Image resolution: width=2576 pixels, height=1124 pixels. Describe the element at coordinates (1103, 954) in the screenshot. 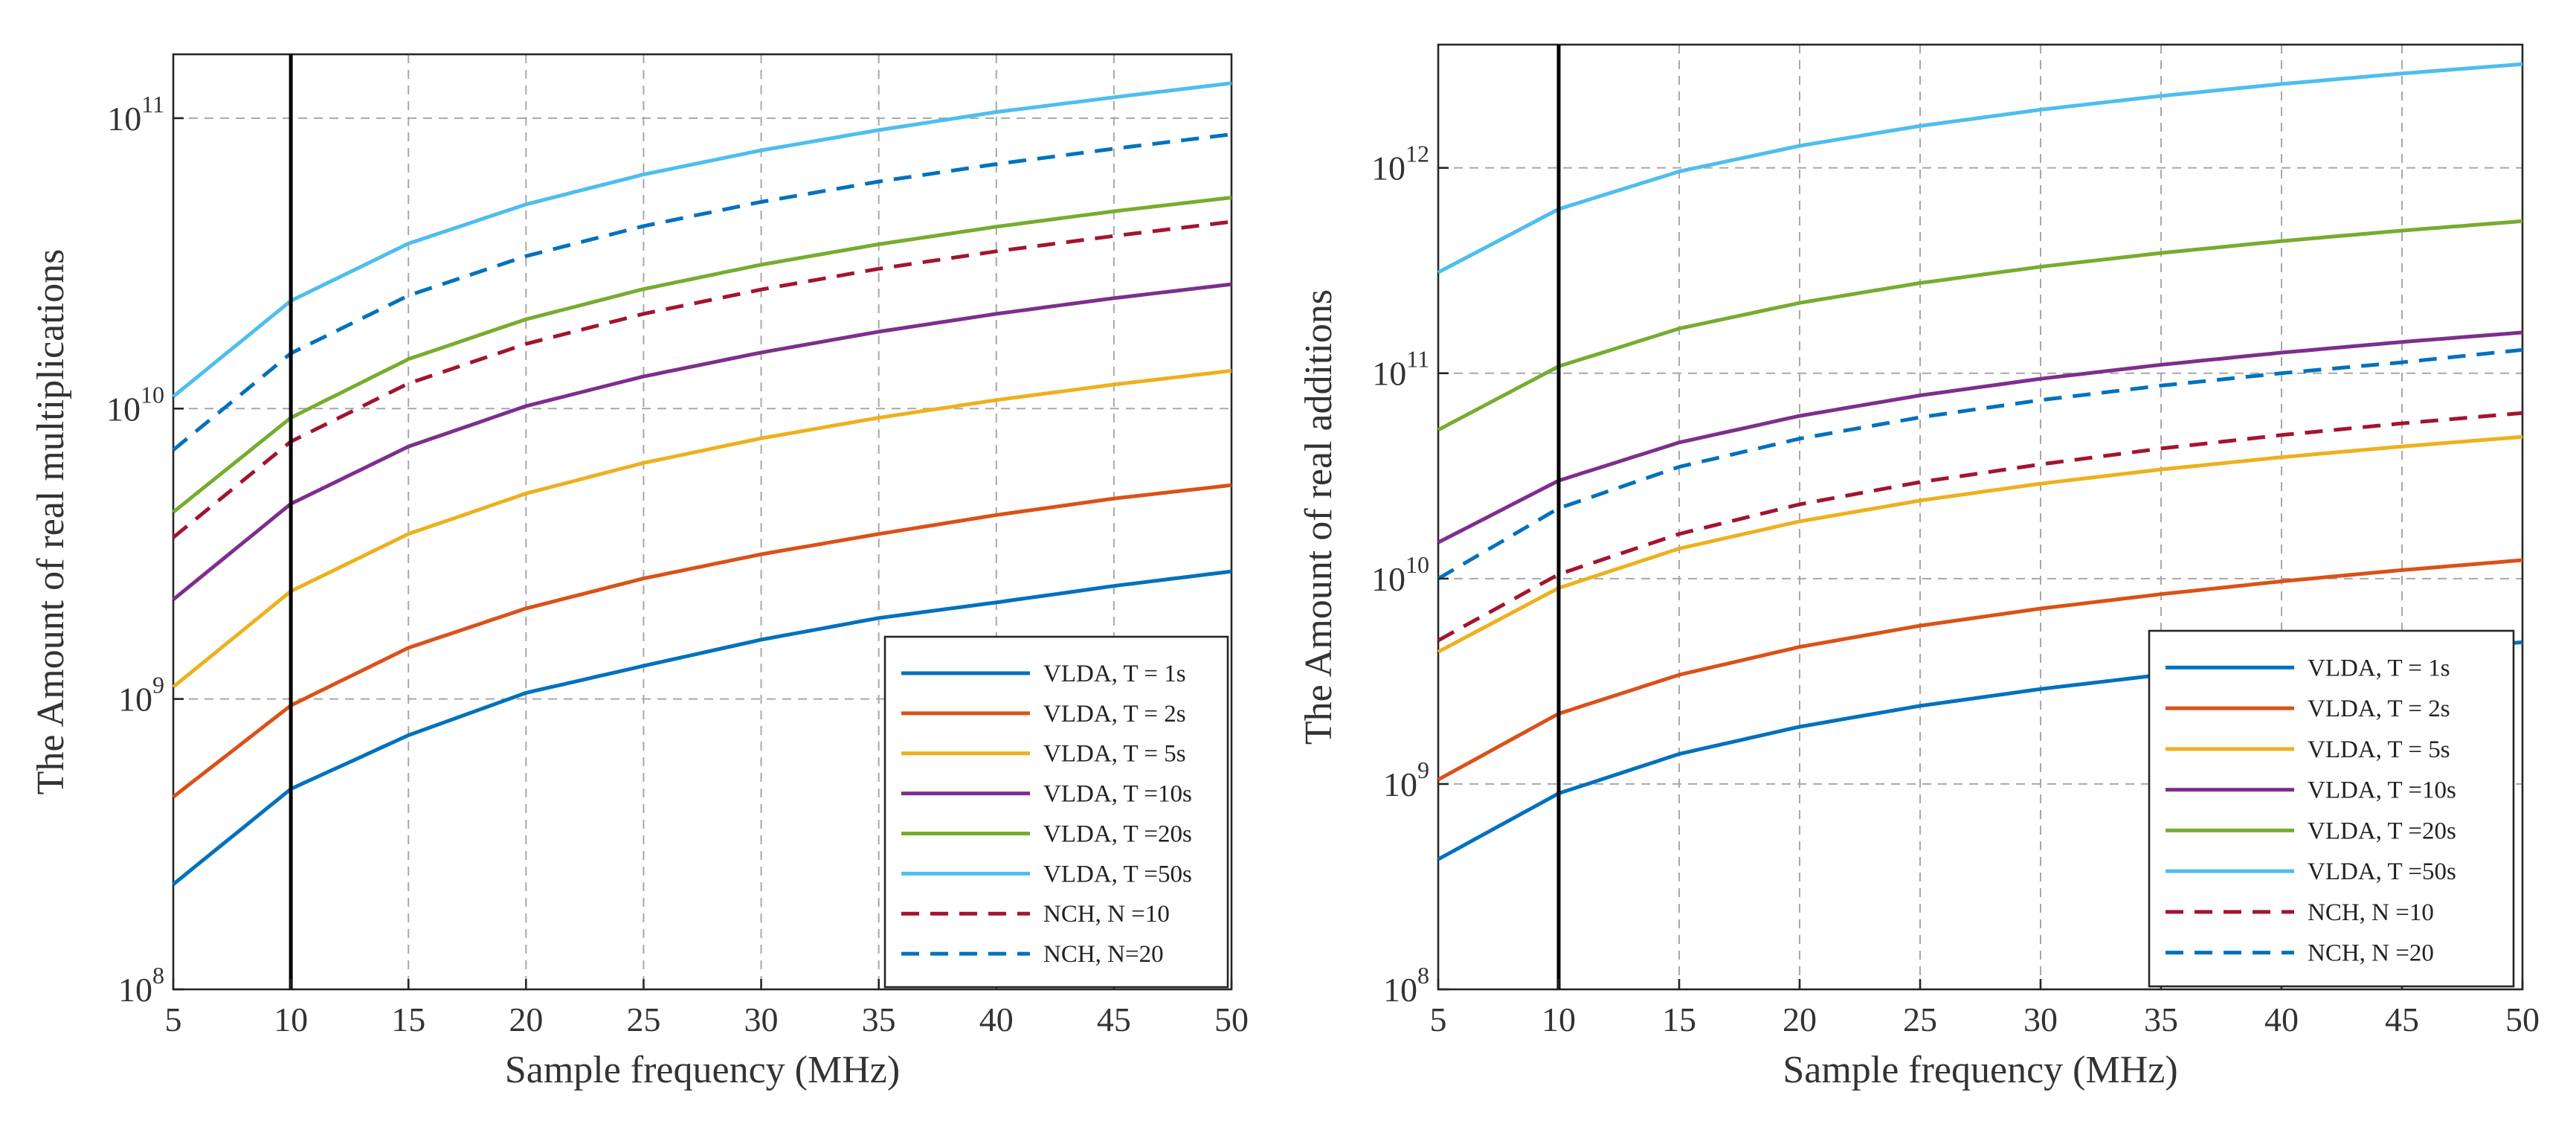

I see `legend-label: NCH, N=20` at that location.